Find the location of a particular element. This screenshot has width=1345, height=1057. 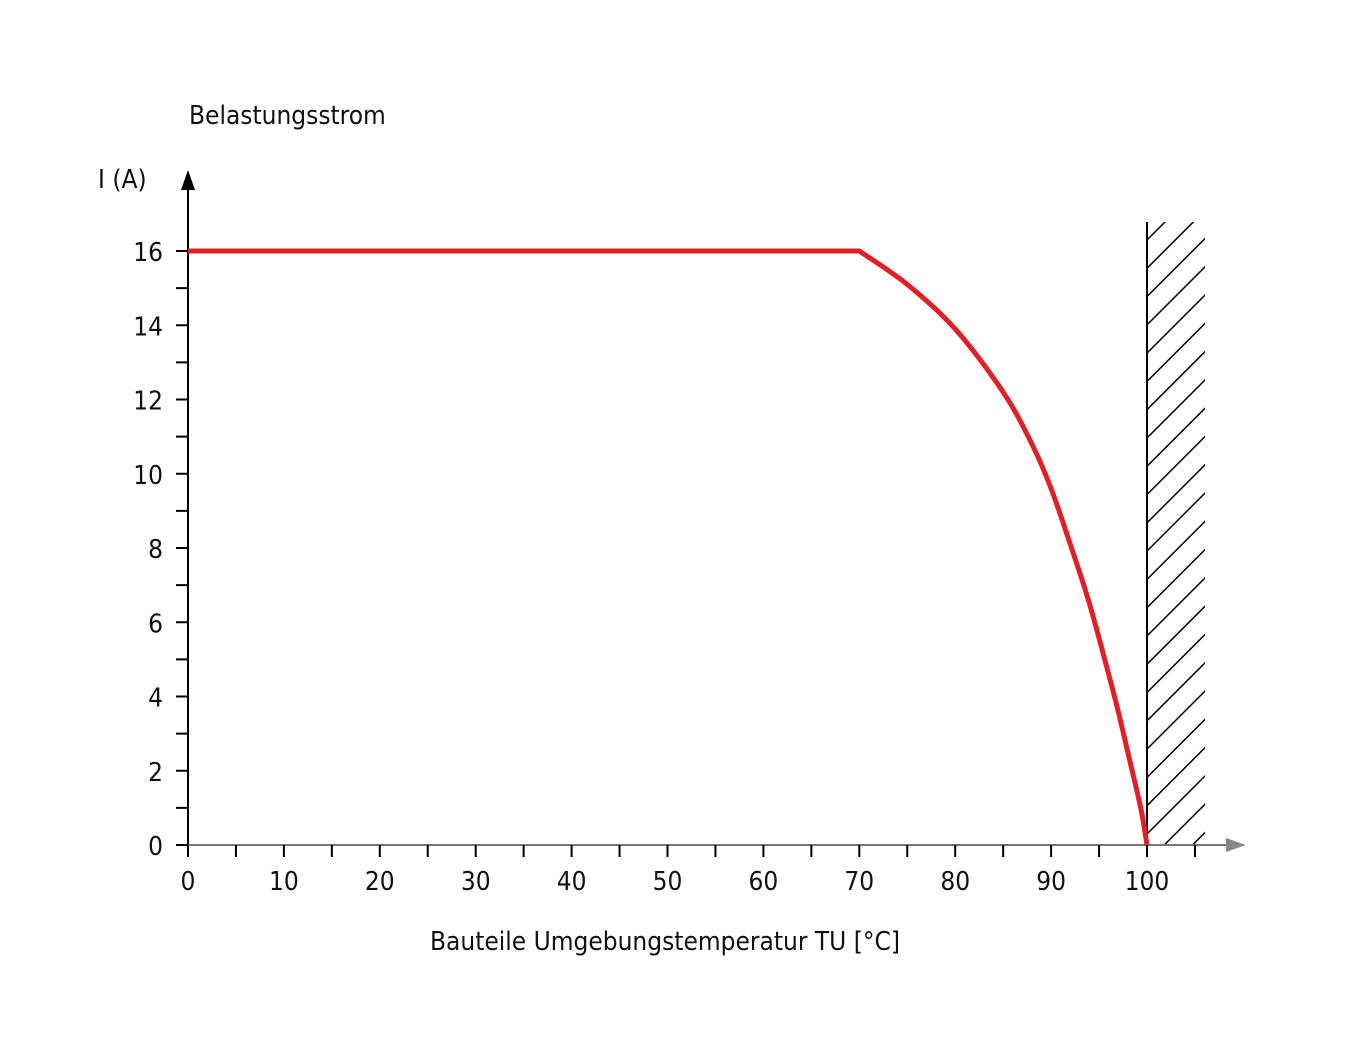

x-tick-label: 50 is located at coordinates (668, 882).